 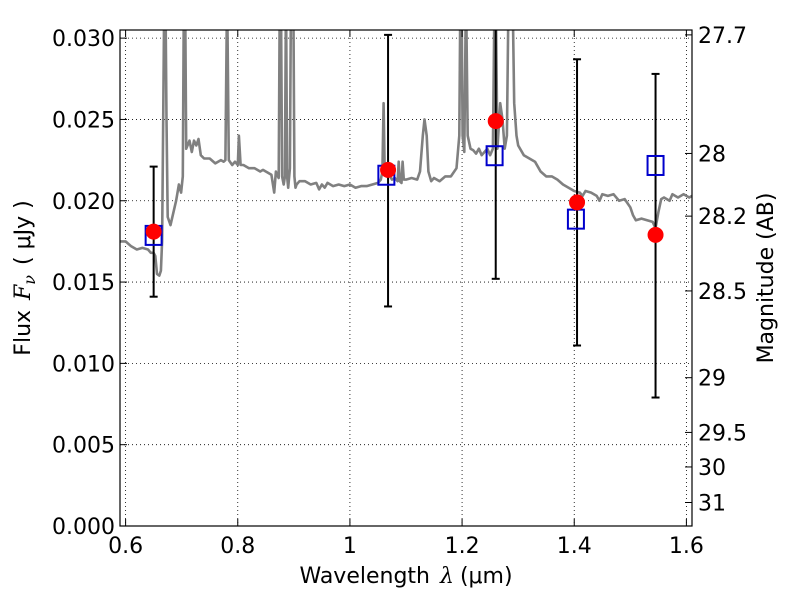 I want to click on y2-tick-label: 28.5, so click(x=722, y=292).